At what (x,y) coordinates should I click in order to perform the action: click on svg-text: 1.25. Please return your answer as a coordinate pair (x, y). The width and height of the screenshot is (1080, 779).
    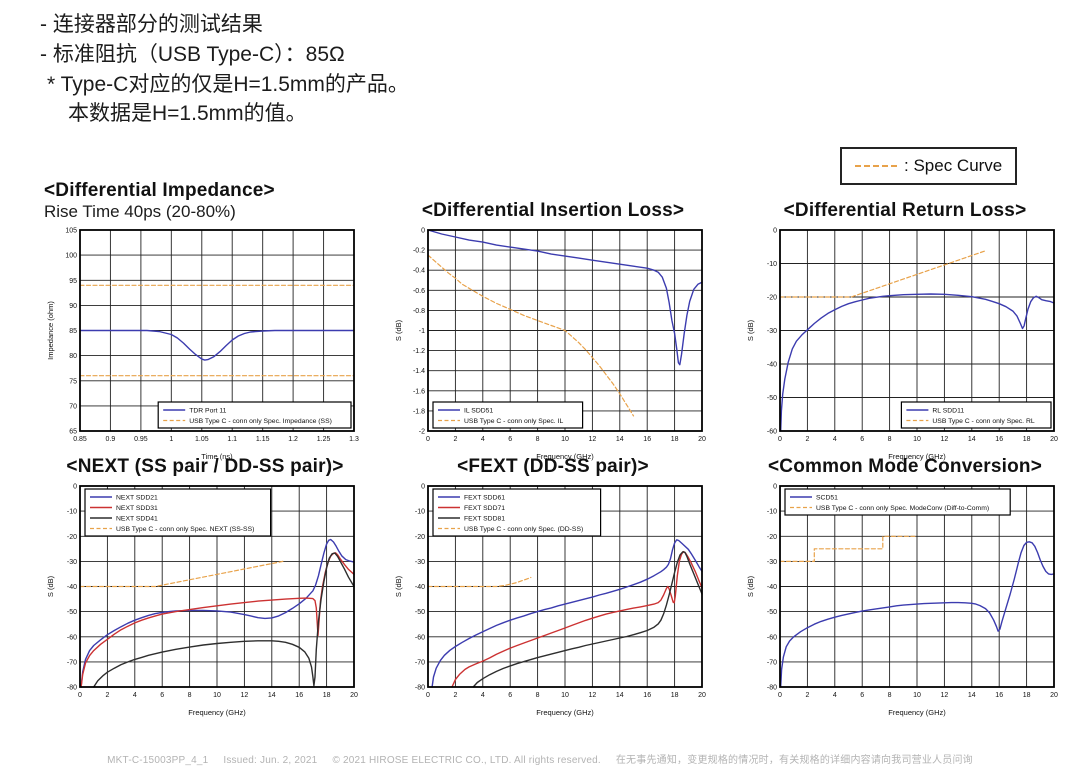
    Looking at the image, I should click on (324, 439).